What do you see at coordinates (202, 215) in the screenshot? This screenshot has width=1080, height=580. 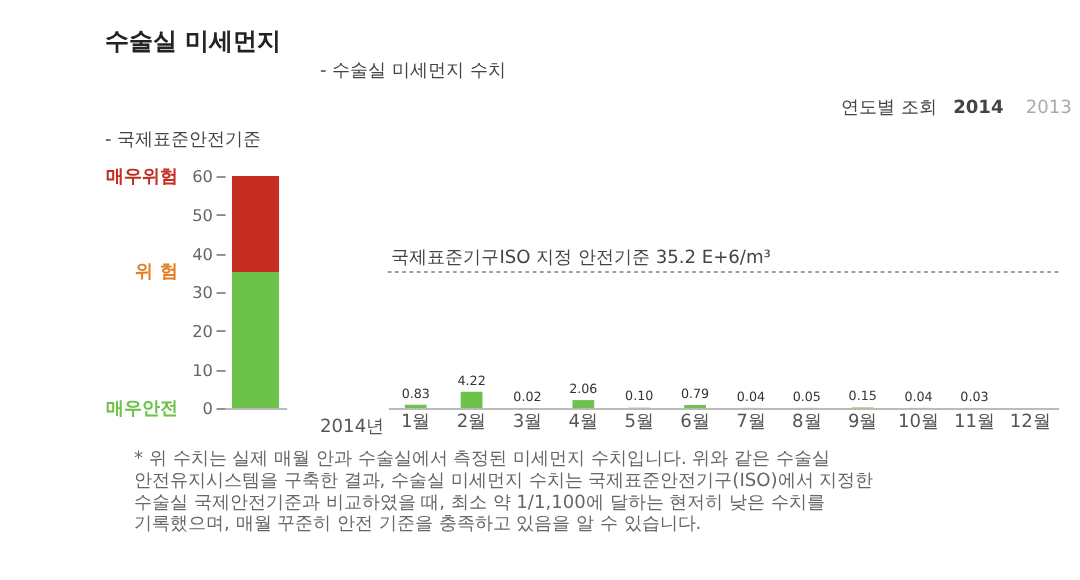 I see `y-tick-label: 50` at bounding box center [202, 215].